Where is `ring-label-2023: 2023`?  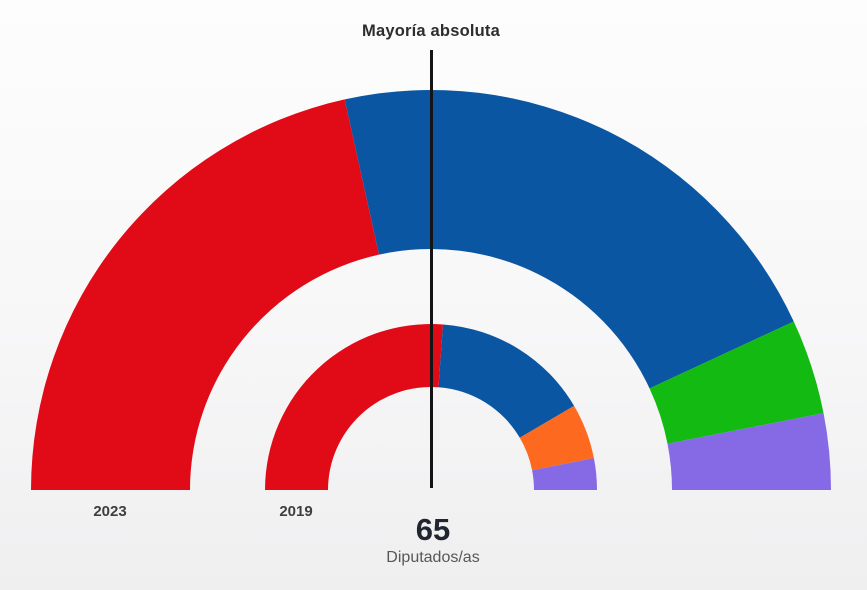
ring-label-2023: 2023 is located at coordinates (110, 511).